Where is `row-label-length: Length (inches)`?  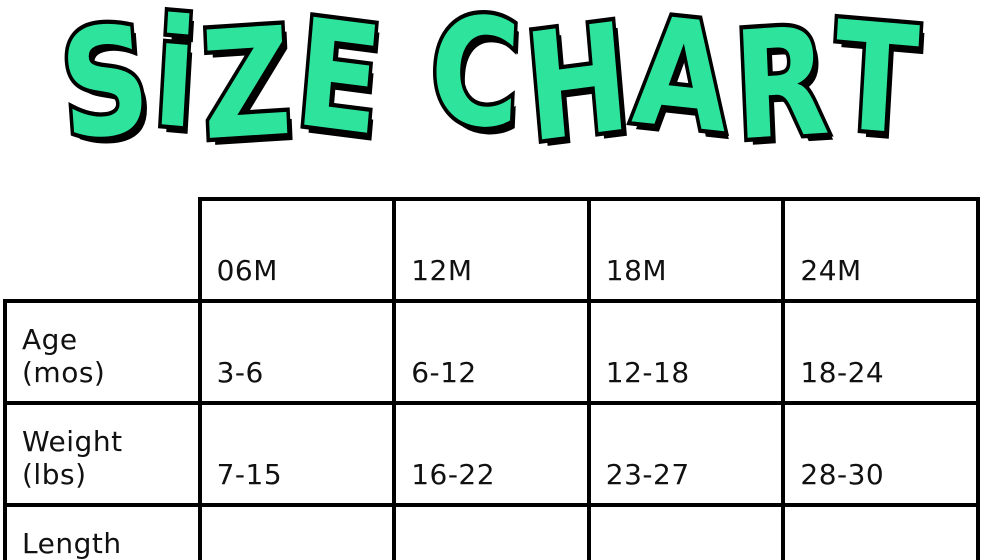
row-label-length: Length (inches) is located at coordinates (102, 531).